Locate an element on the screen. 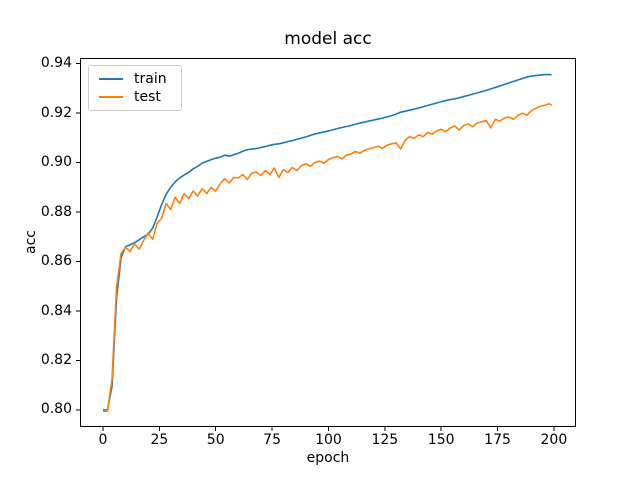 This screenshot has width=640, height=480. y-tick-label: 0.90 is located at coordinates (56, 162).